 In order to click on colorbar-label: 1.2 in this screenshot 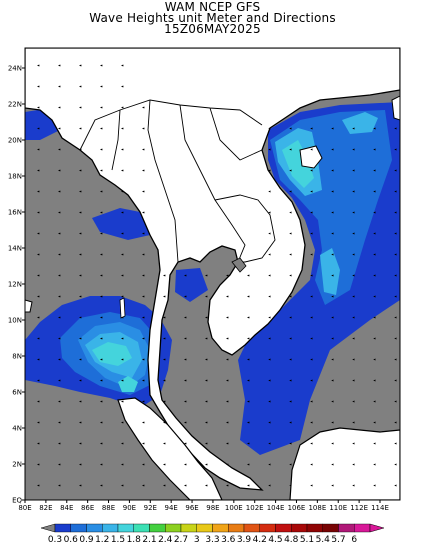, I will do `click(102, 540)`.